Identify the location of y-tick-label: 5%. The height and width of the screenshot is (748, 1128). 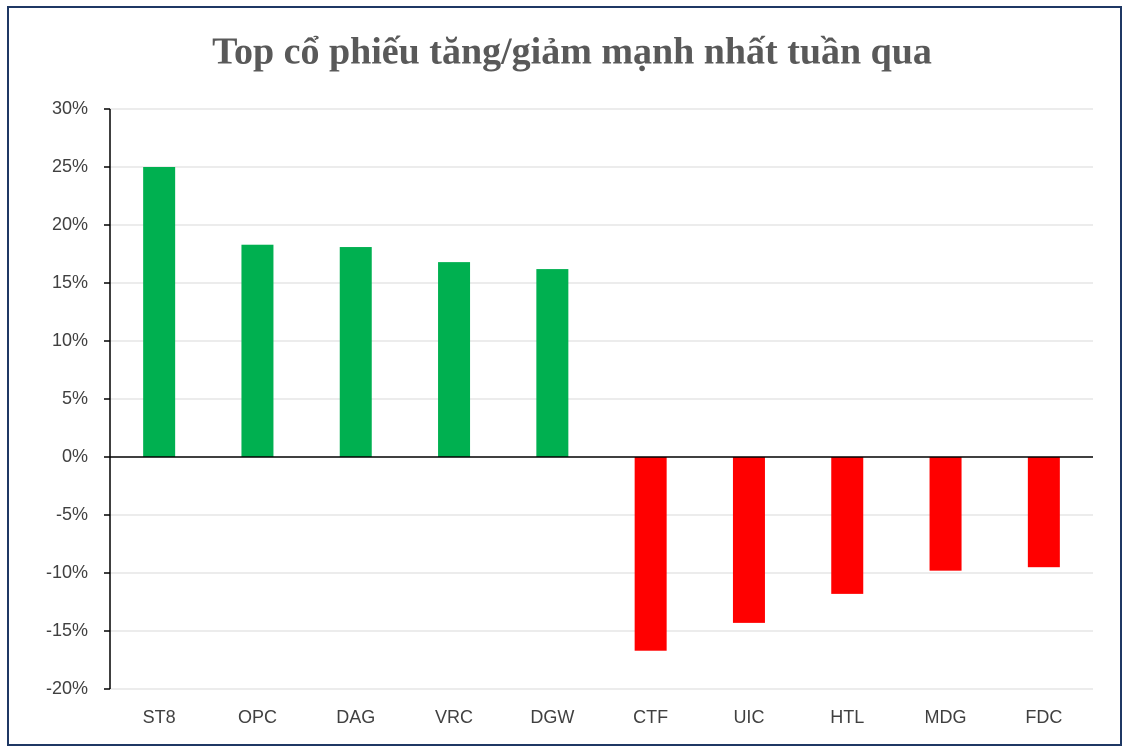
(75, 398).